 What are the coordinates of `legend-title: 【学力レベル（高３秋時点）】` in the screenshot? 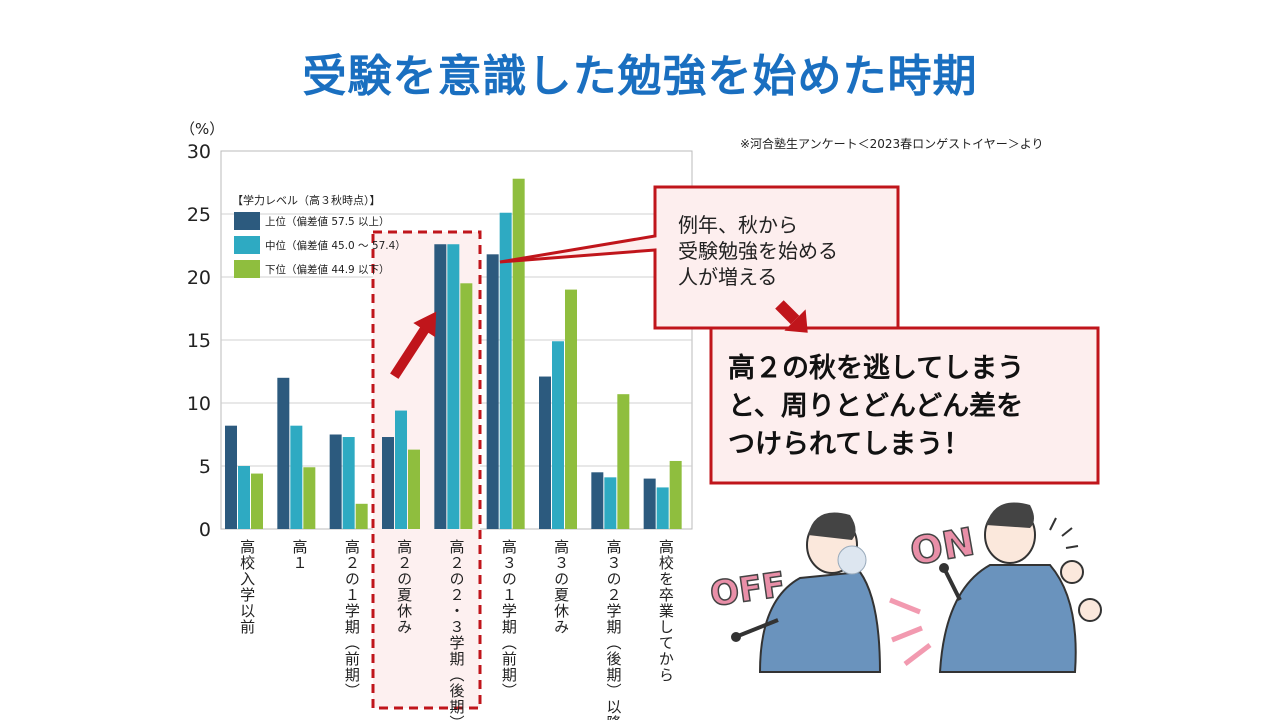 It's located at (306, 200).